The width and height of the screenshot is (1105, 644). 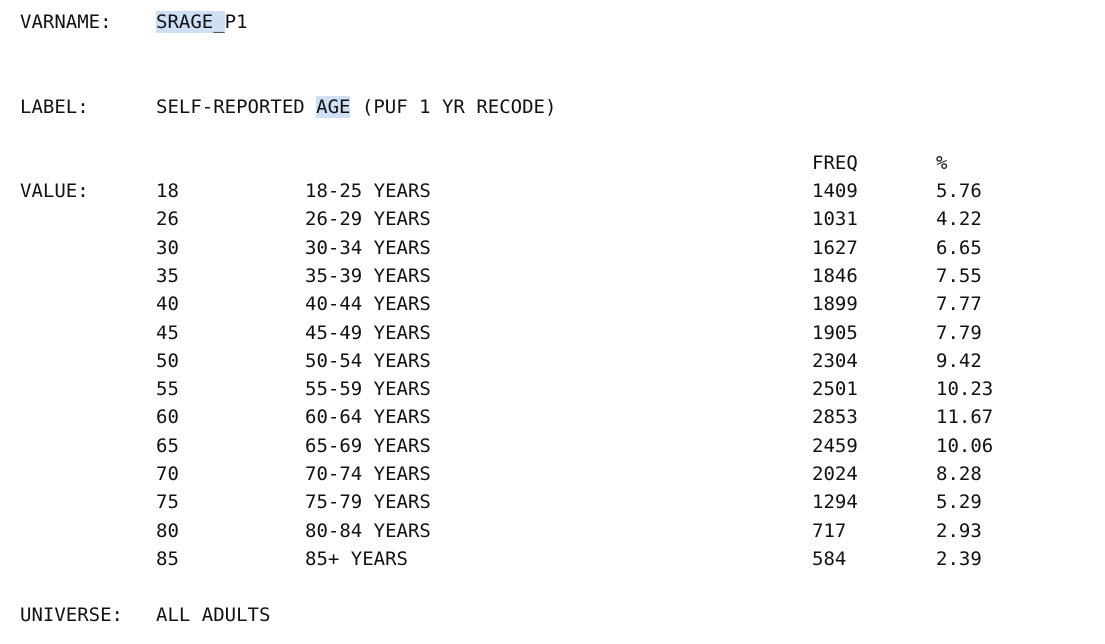 I want to click on varname-highlight: SRAGE_, so click(x=190, y=22).